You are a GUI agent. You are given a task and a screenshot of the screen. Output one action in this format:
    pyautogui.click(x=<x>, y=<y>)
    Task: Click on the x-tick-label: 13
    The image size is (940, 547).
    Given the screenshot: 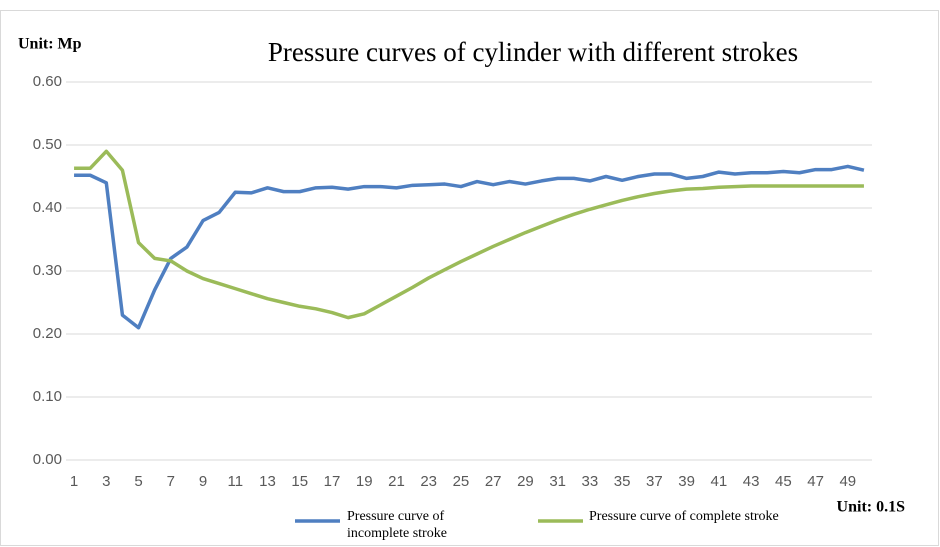 What is the action you would take?
    pyautogui.click(x=267, y=481)
    